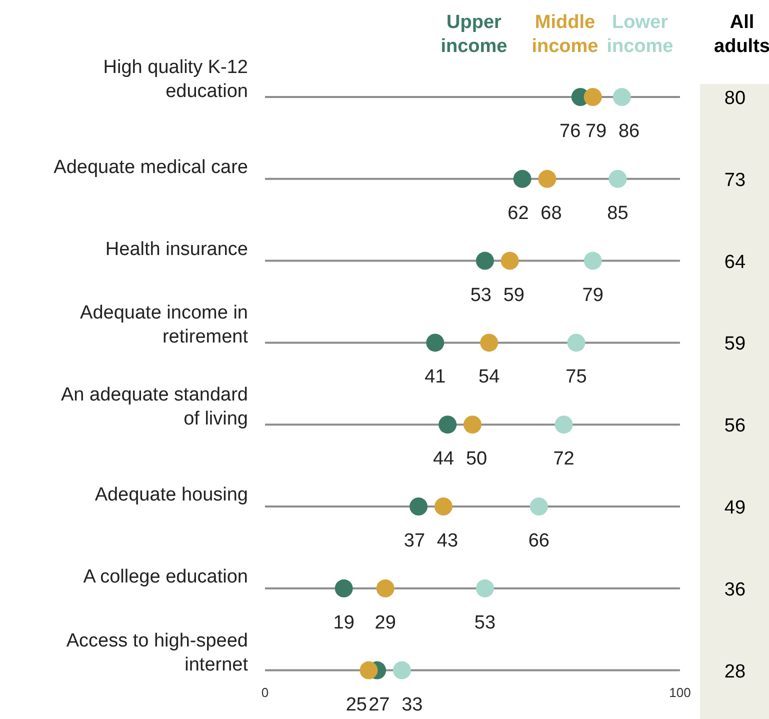 The height and width of the screenshot is (719, 769). I want to click on data-label: 41, so click(435, 377).